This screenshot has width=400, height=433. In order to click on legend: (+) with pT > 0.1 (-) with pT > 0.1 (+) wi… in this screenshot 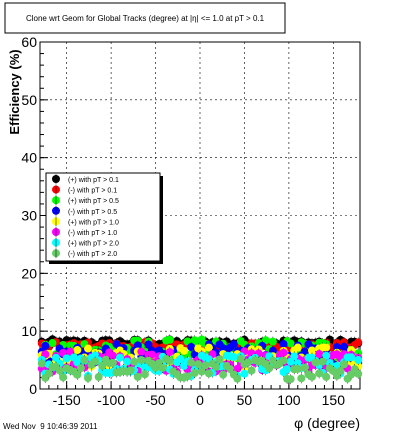, I will do `click(104, 218)`.